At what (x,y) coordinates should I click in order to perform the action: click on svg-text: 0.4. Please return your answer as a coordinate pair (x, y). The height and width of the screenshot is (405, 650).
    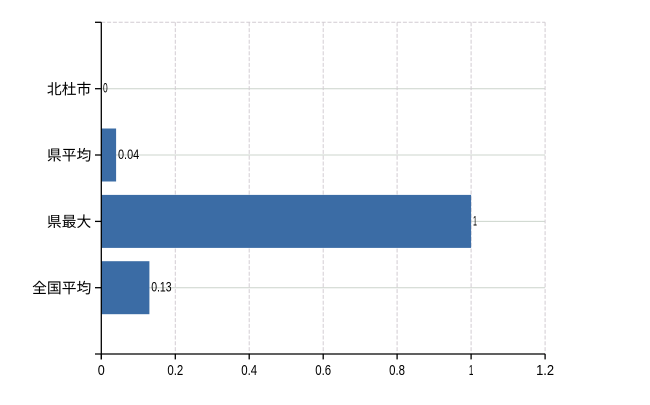
    Looking at the image, I should click on (249, 370).